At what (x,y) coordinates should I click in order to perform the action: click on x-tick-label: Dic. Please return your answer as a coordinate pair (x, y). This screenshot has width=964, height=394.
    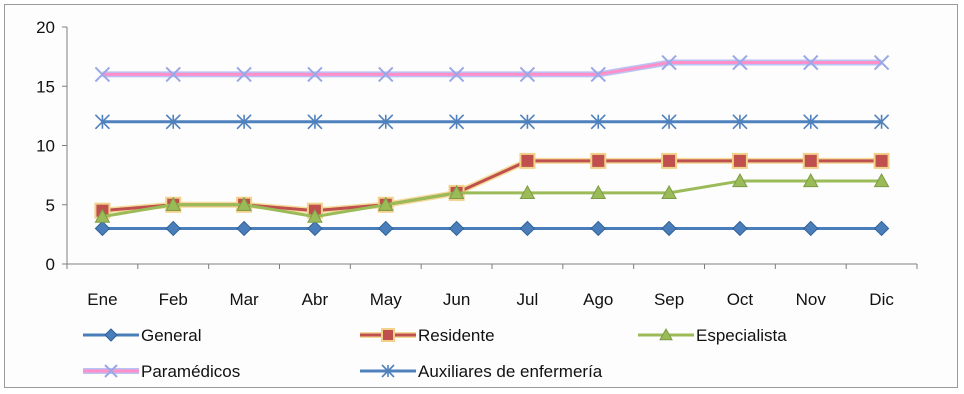
    Looking at the image, I should click on (881, 299).